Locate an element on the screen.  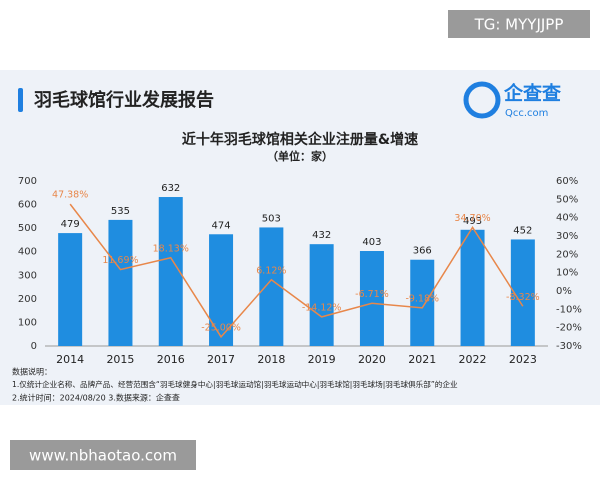
x-tick-label: 2018 is located at coordinates (271, 359).